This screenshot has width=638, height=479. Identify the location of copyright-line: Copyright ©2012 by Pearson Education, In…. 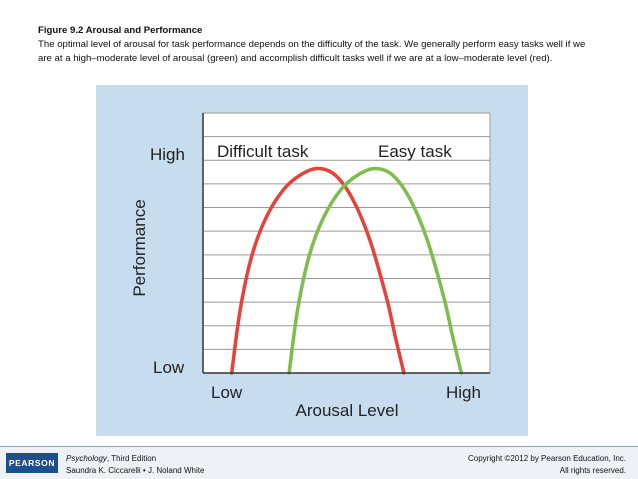
(547, 458).